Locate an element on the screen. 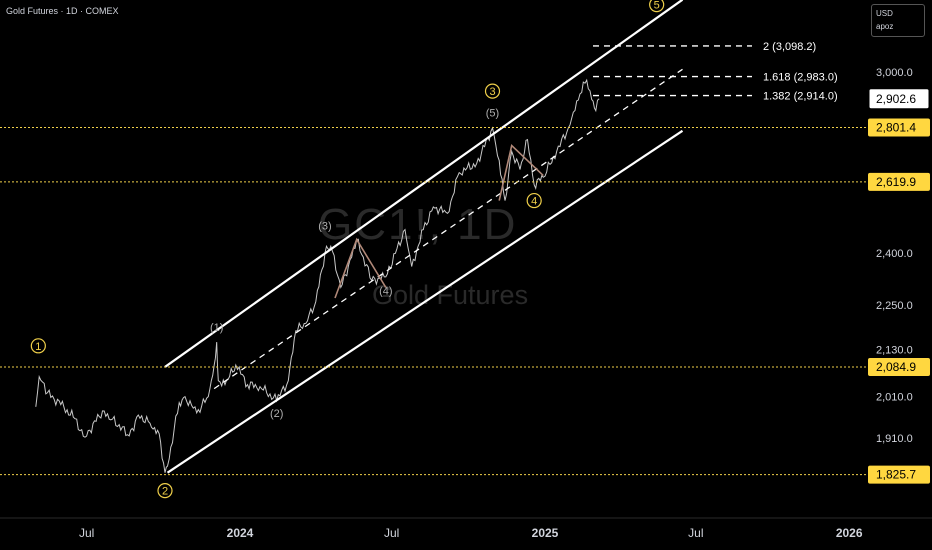  chart-header: Gold Futures · 1D · COMEX is located at coordinates (62, 11).